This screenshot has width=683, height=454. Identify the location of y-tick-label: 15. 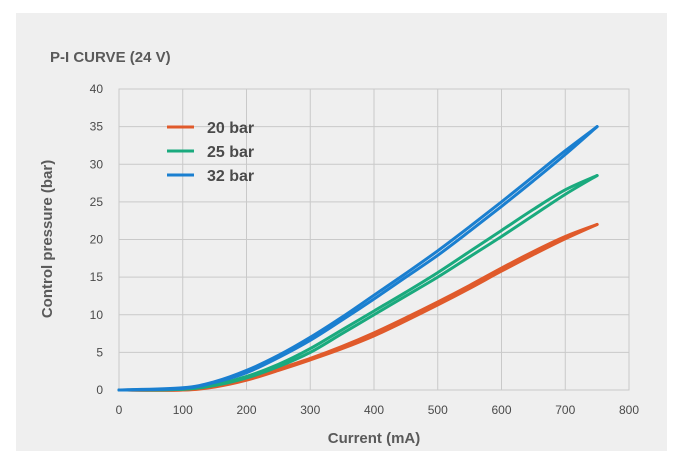
(97, 277).